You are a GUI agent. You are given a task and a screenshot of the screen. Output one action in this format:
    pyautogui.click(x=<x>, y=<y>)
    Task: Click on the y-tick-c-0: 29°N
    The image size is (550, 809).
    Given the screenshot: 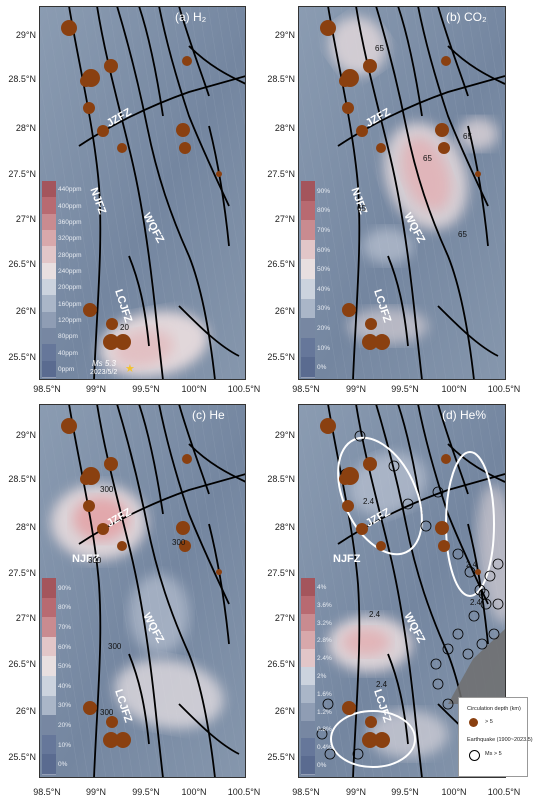 What is the action you would take?
    pyautogui.click(x=25, y=435)
    